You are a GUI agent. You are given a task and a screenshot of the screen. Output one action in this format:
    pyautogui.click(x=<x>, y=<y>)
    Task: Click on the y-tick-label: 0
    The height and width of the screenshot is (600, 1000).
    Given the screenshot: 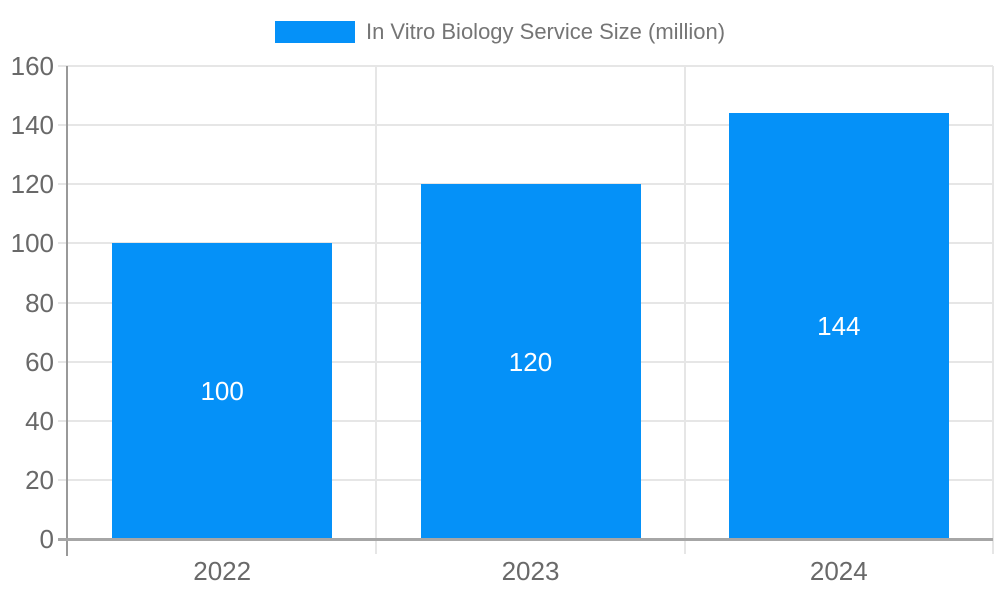 What is the action you would take?
    pyautogui.click(x=46, y=539)
    